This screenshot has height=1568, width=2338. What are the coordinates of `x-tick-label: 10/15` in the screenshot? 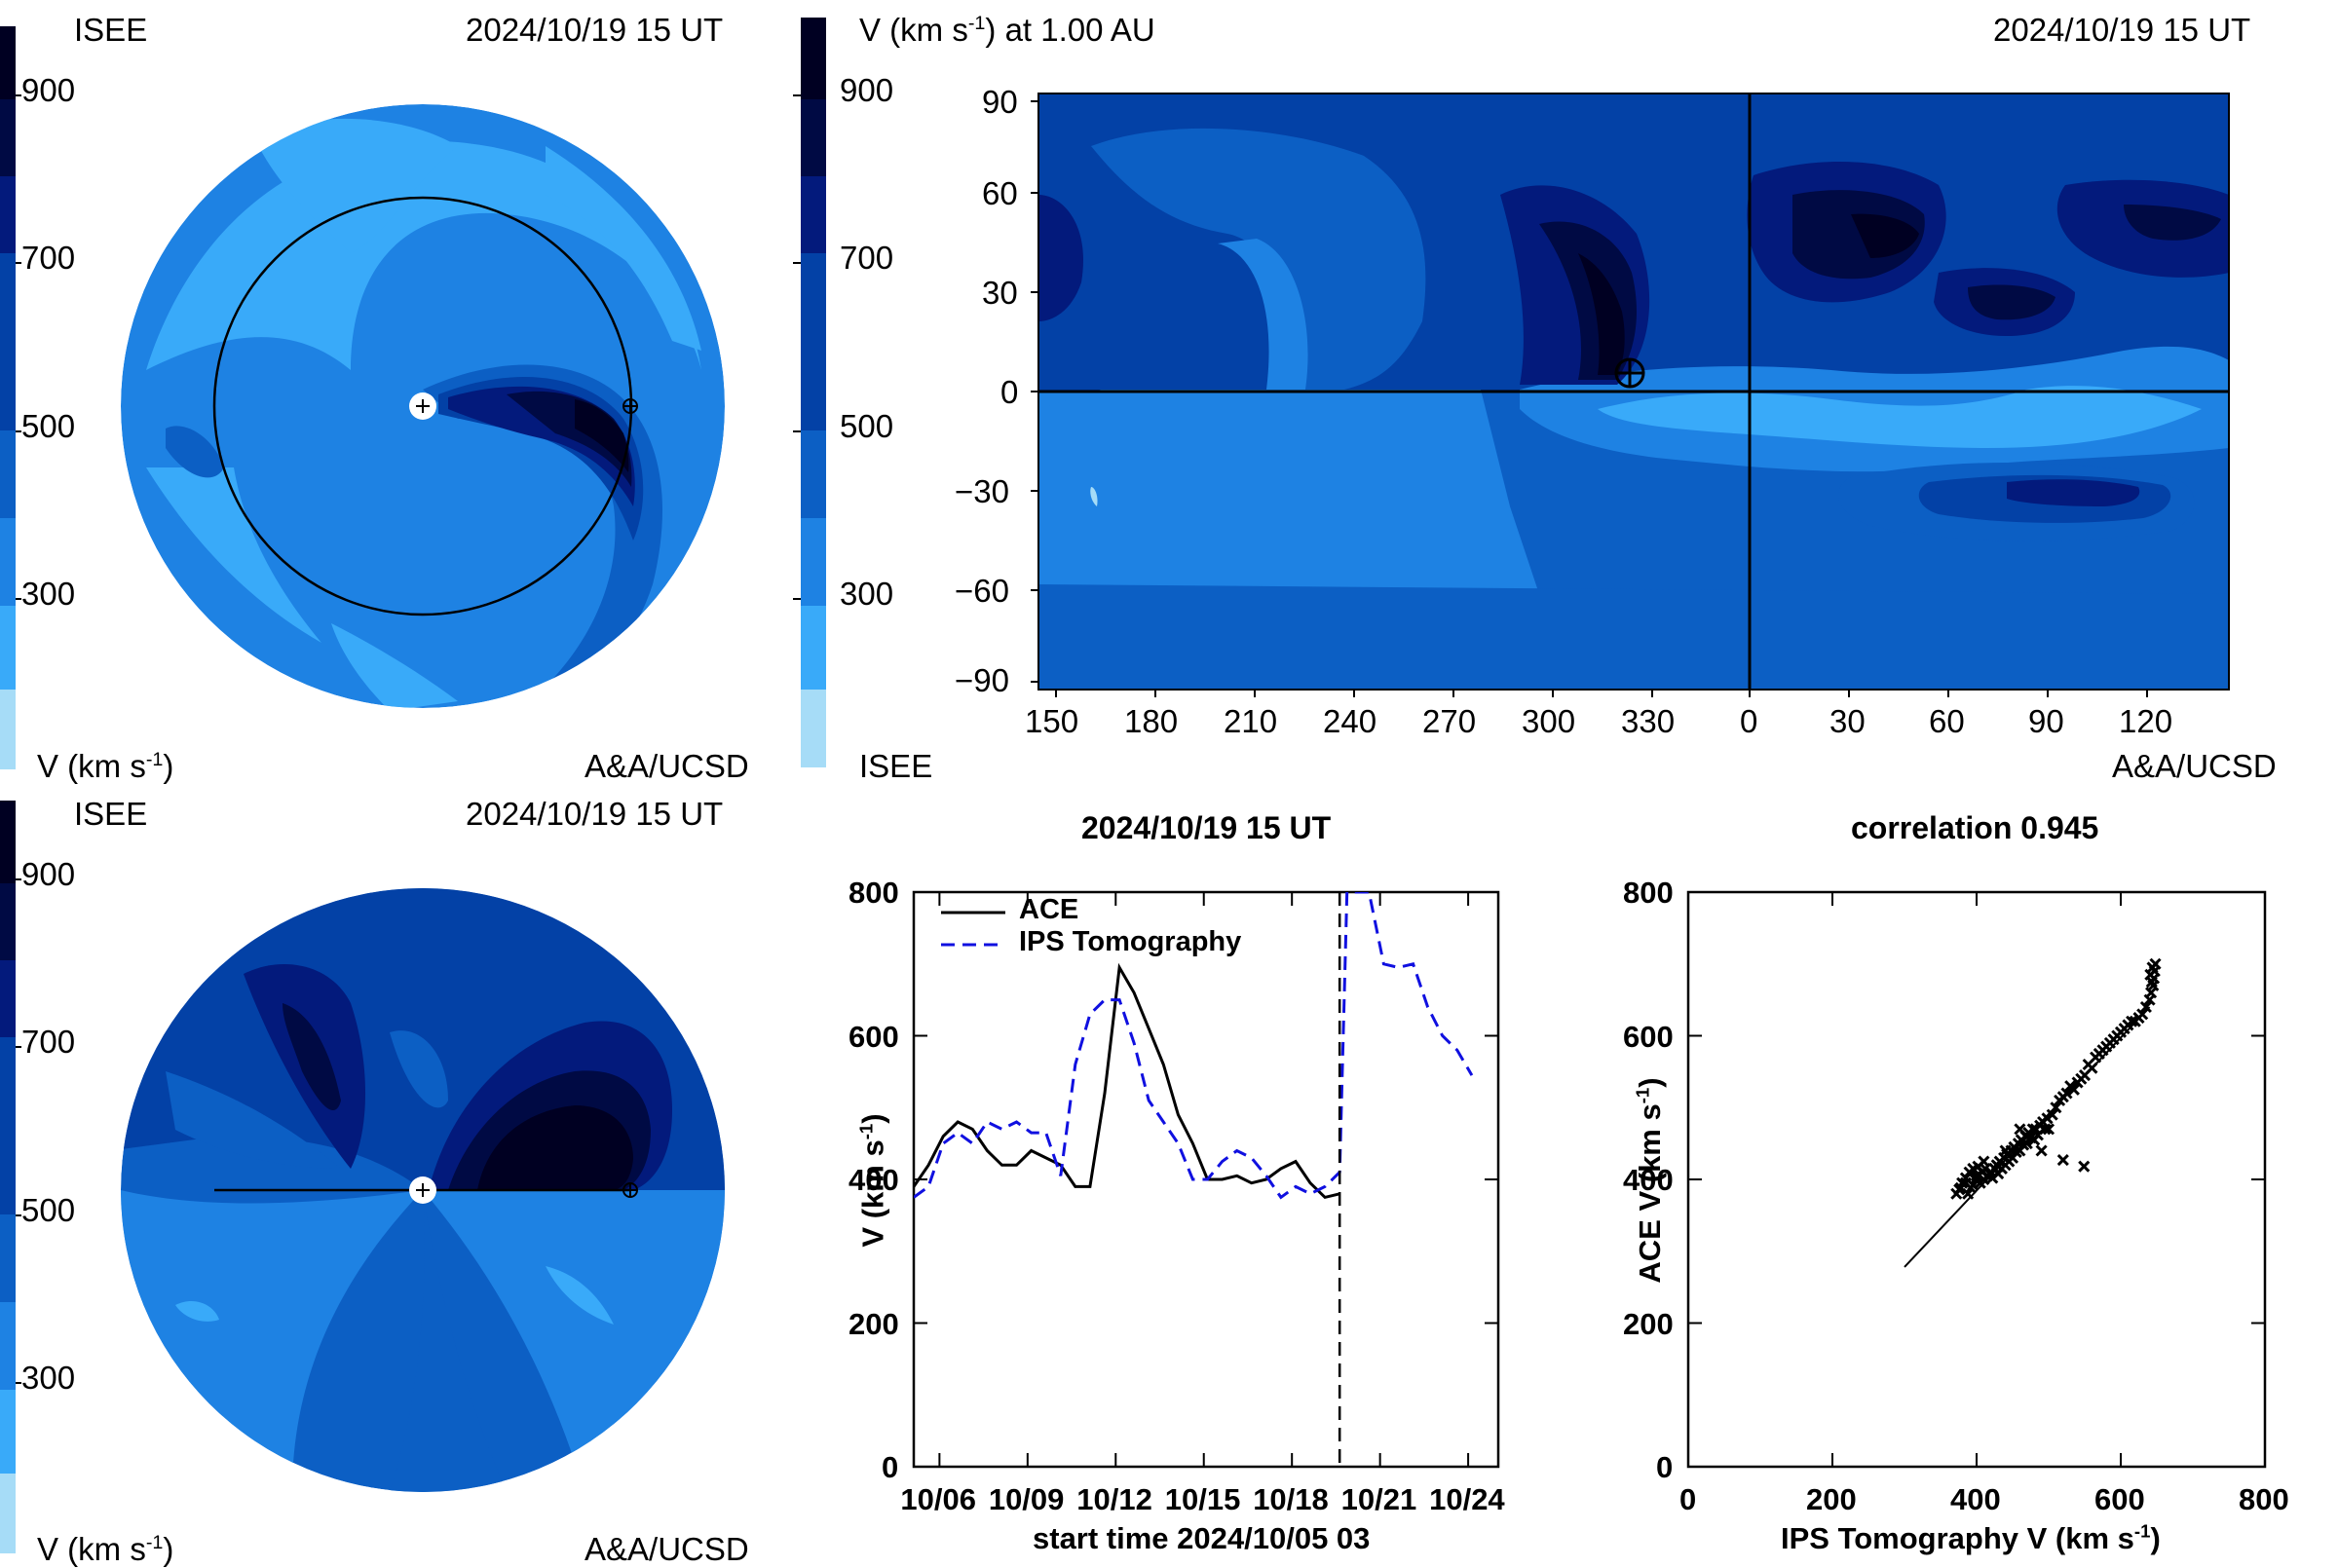 It's located at (1202, 1499).